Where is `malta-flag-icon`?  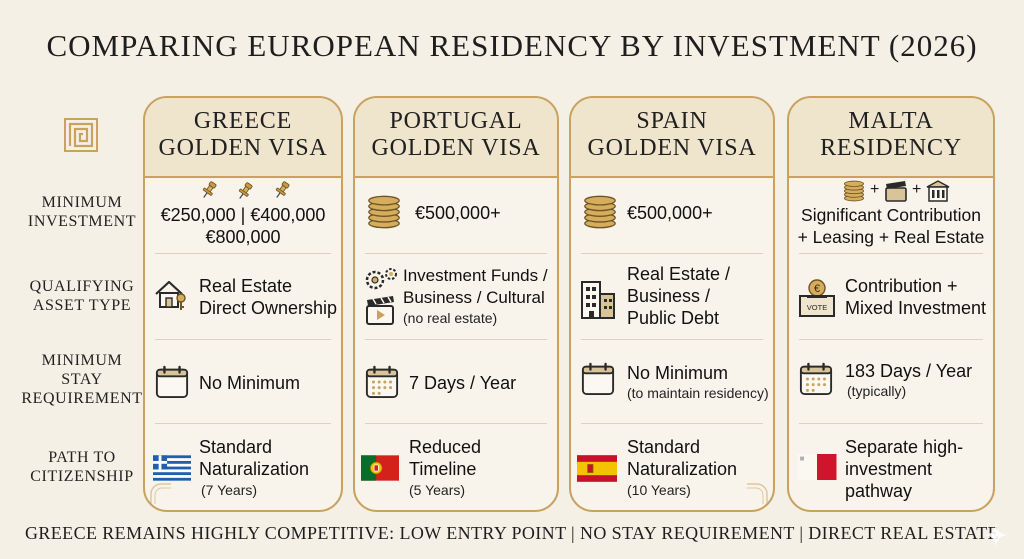 malta-flag-icon is located at coordinates (817, 467).